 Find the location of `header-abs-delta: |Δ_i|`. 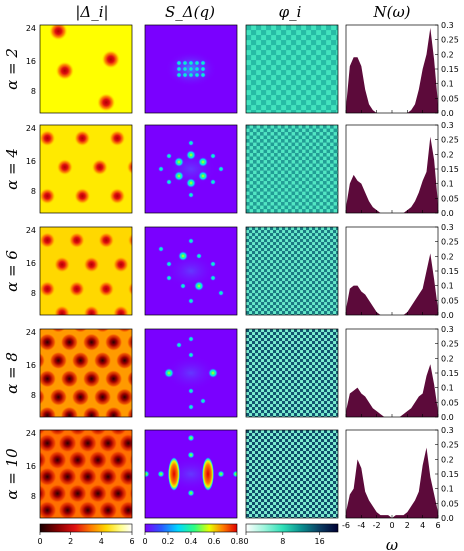

header-abs-delta: |Δ_i| is located at coordinates (91, 12).